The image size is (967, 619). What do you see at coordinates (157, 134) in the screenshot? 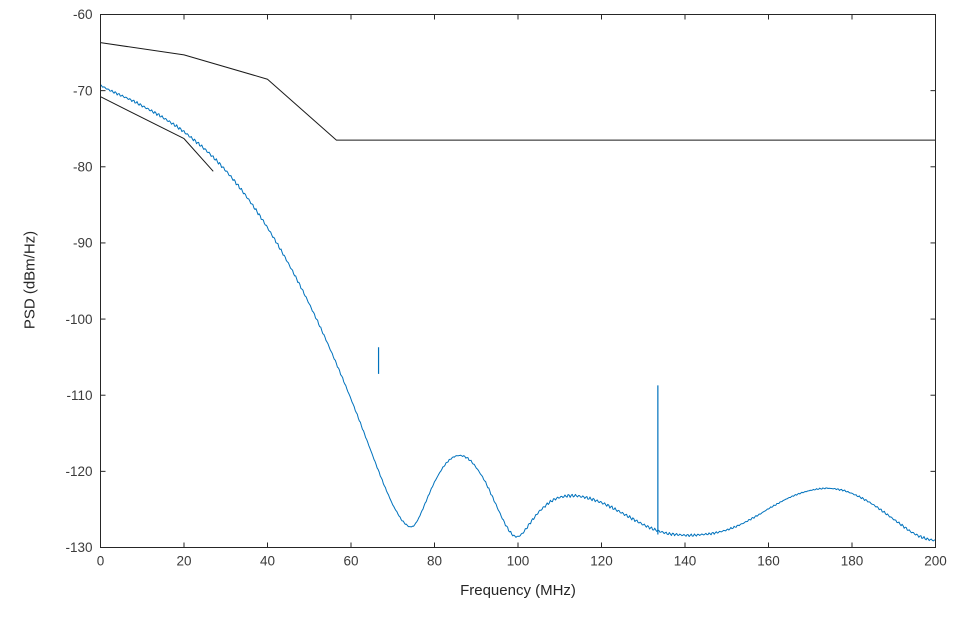
I see `mask-lower-line` at bounding box center [157, 134].